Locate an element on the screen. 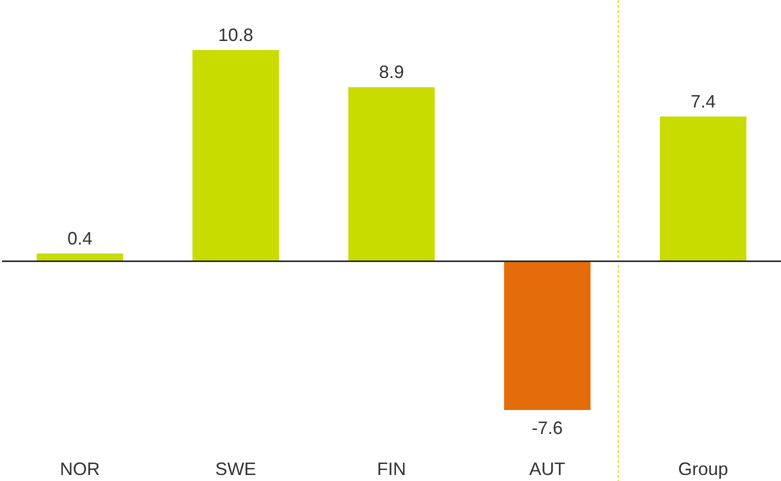 The image size is (781, 481). x-tick-label: FIN is located at coordinates (391, 469).